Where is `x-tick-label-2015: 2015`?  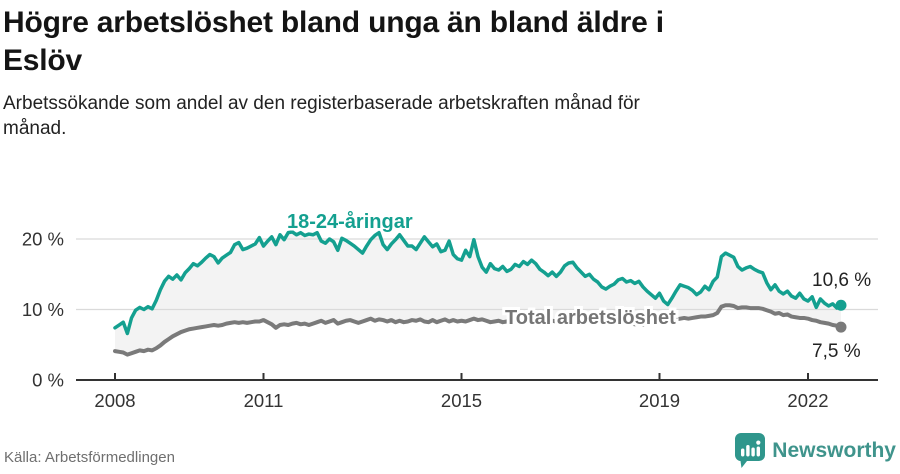 x-tick-label-2015: 2015 is located at coordinates (461, 400).